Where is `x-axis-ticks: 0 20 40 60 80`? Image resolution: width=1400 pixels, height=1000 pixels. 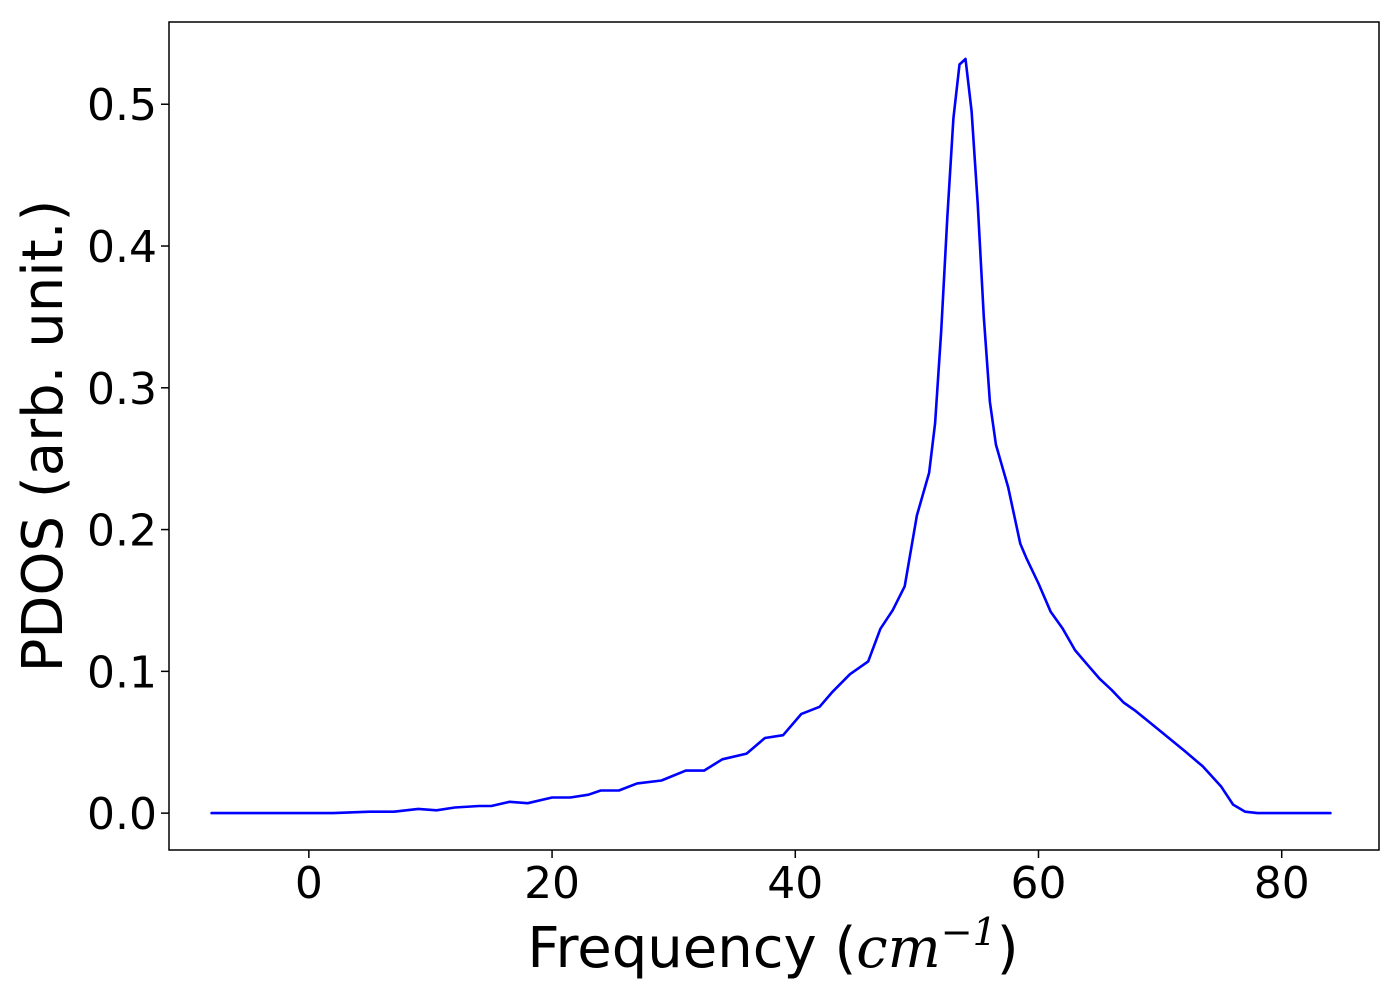
x-axis-ticks: 0 20 40 60 80 is located at coordinates (802, 879).